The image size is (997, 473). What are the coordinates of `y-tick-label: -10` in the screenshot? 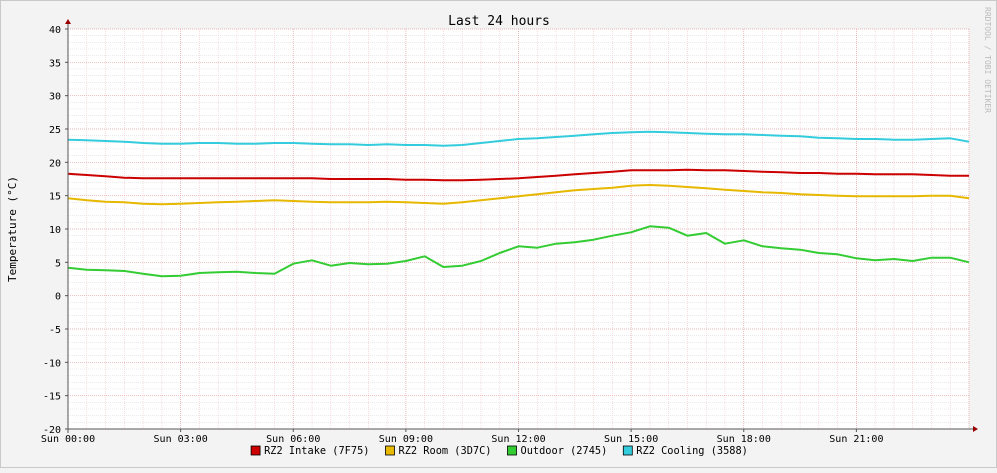 It's located at (52, 363).